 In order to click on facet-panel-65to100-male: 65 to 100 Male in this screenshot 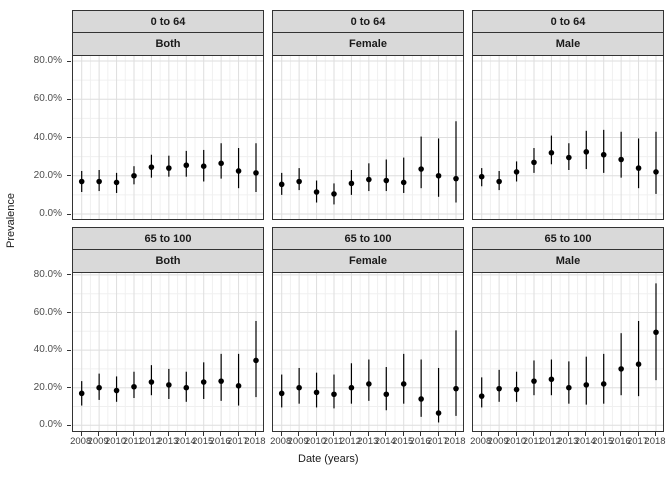, I will do `click(568, 329)`.